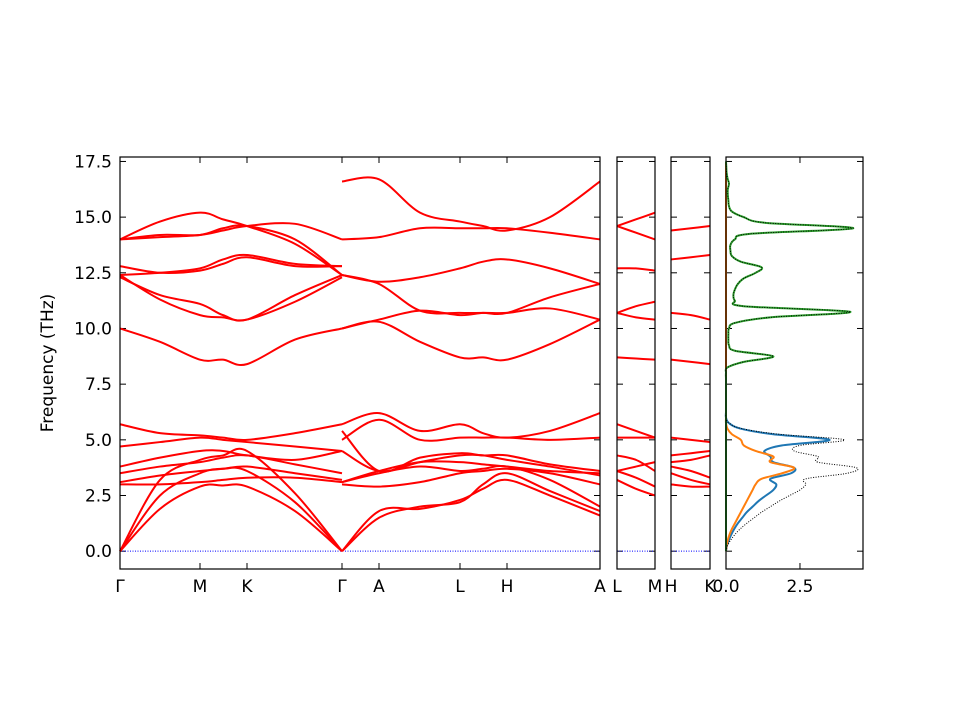  I want to click on y-tick-label: 0.0, so click(98, 552).